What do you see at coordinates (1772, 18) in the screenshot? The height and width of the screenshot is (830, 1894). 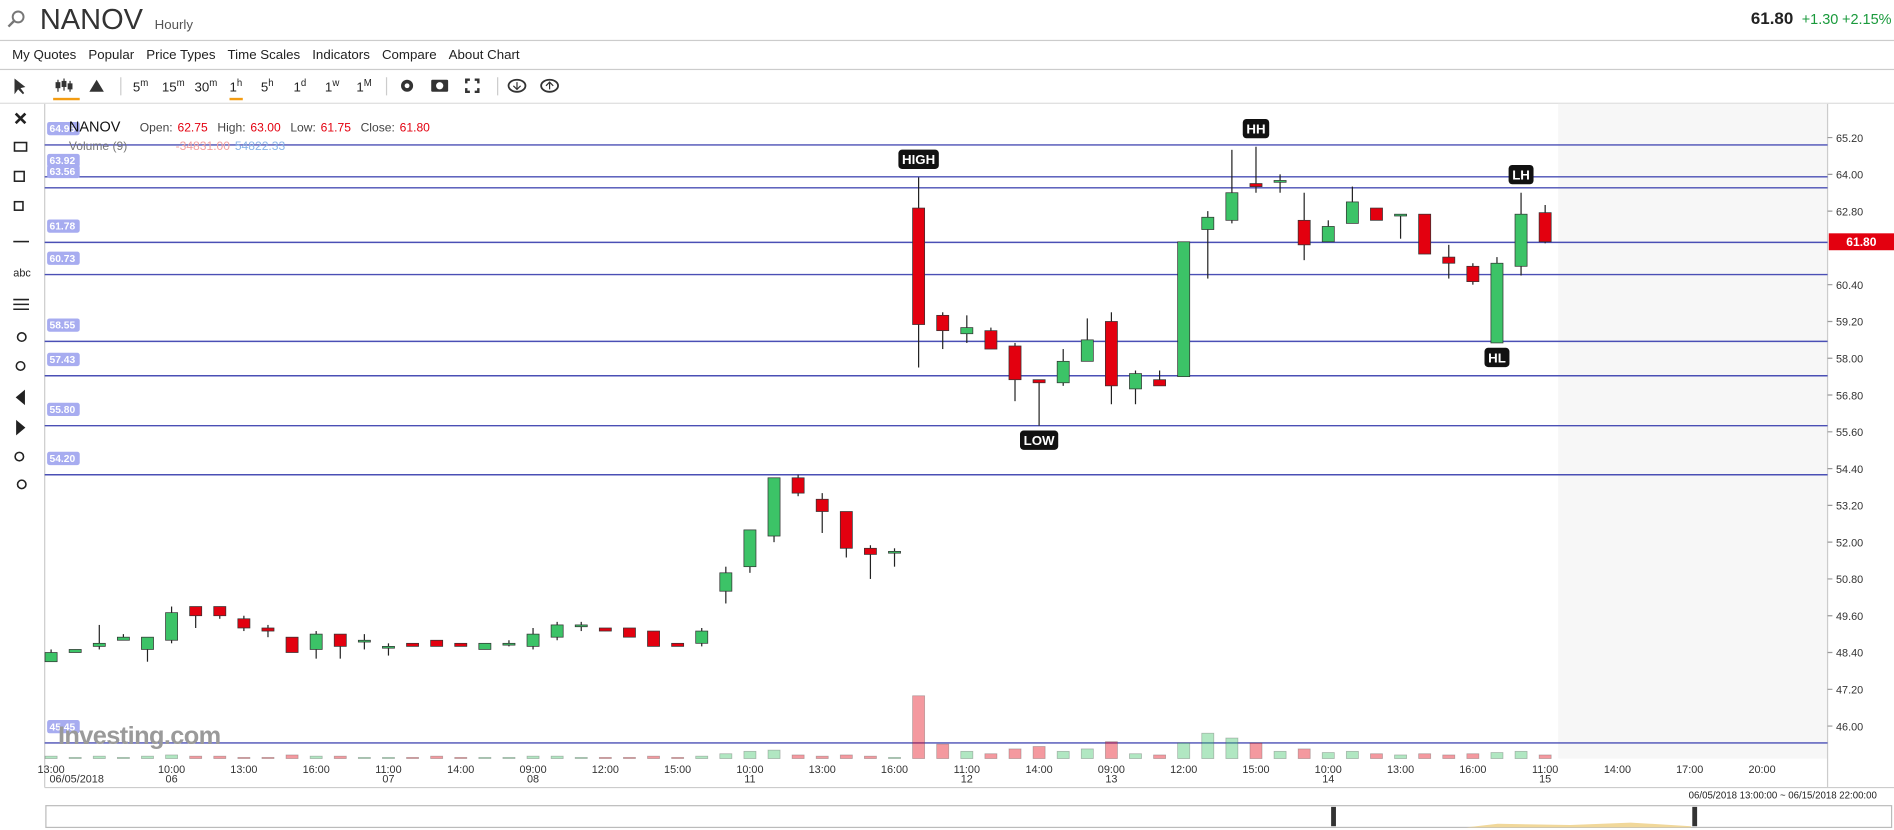 I see `last-price: 61.80` at bounding box center [1772, 18].